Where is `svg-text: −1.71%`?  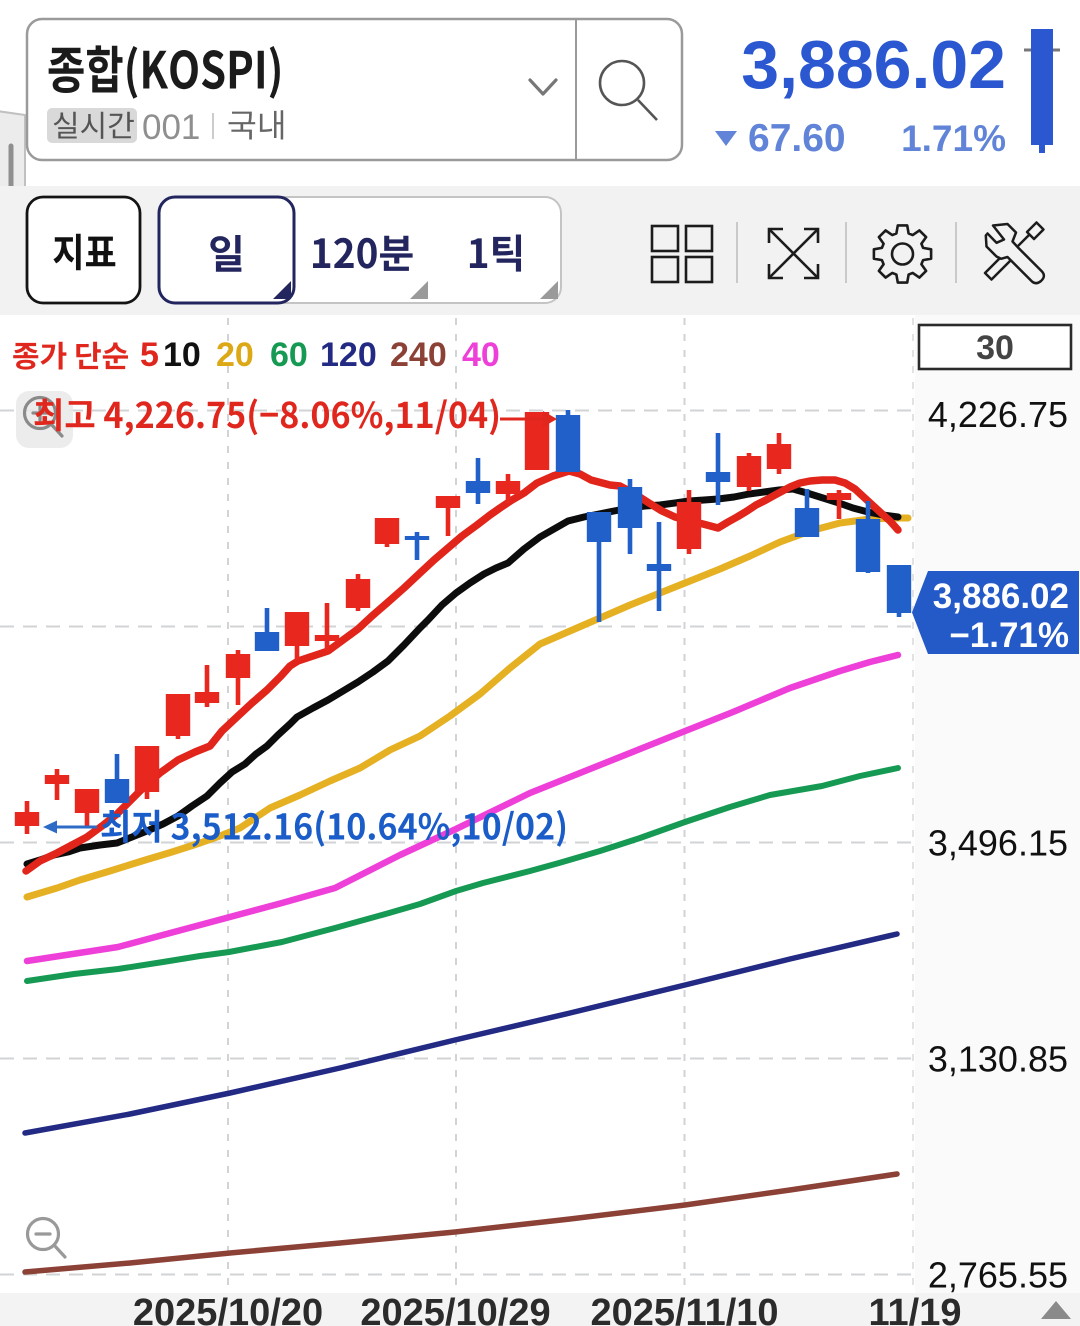
svg-text: −1.71% is located at coordinates (1009, 635).